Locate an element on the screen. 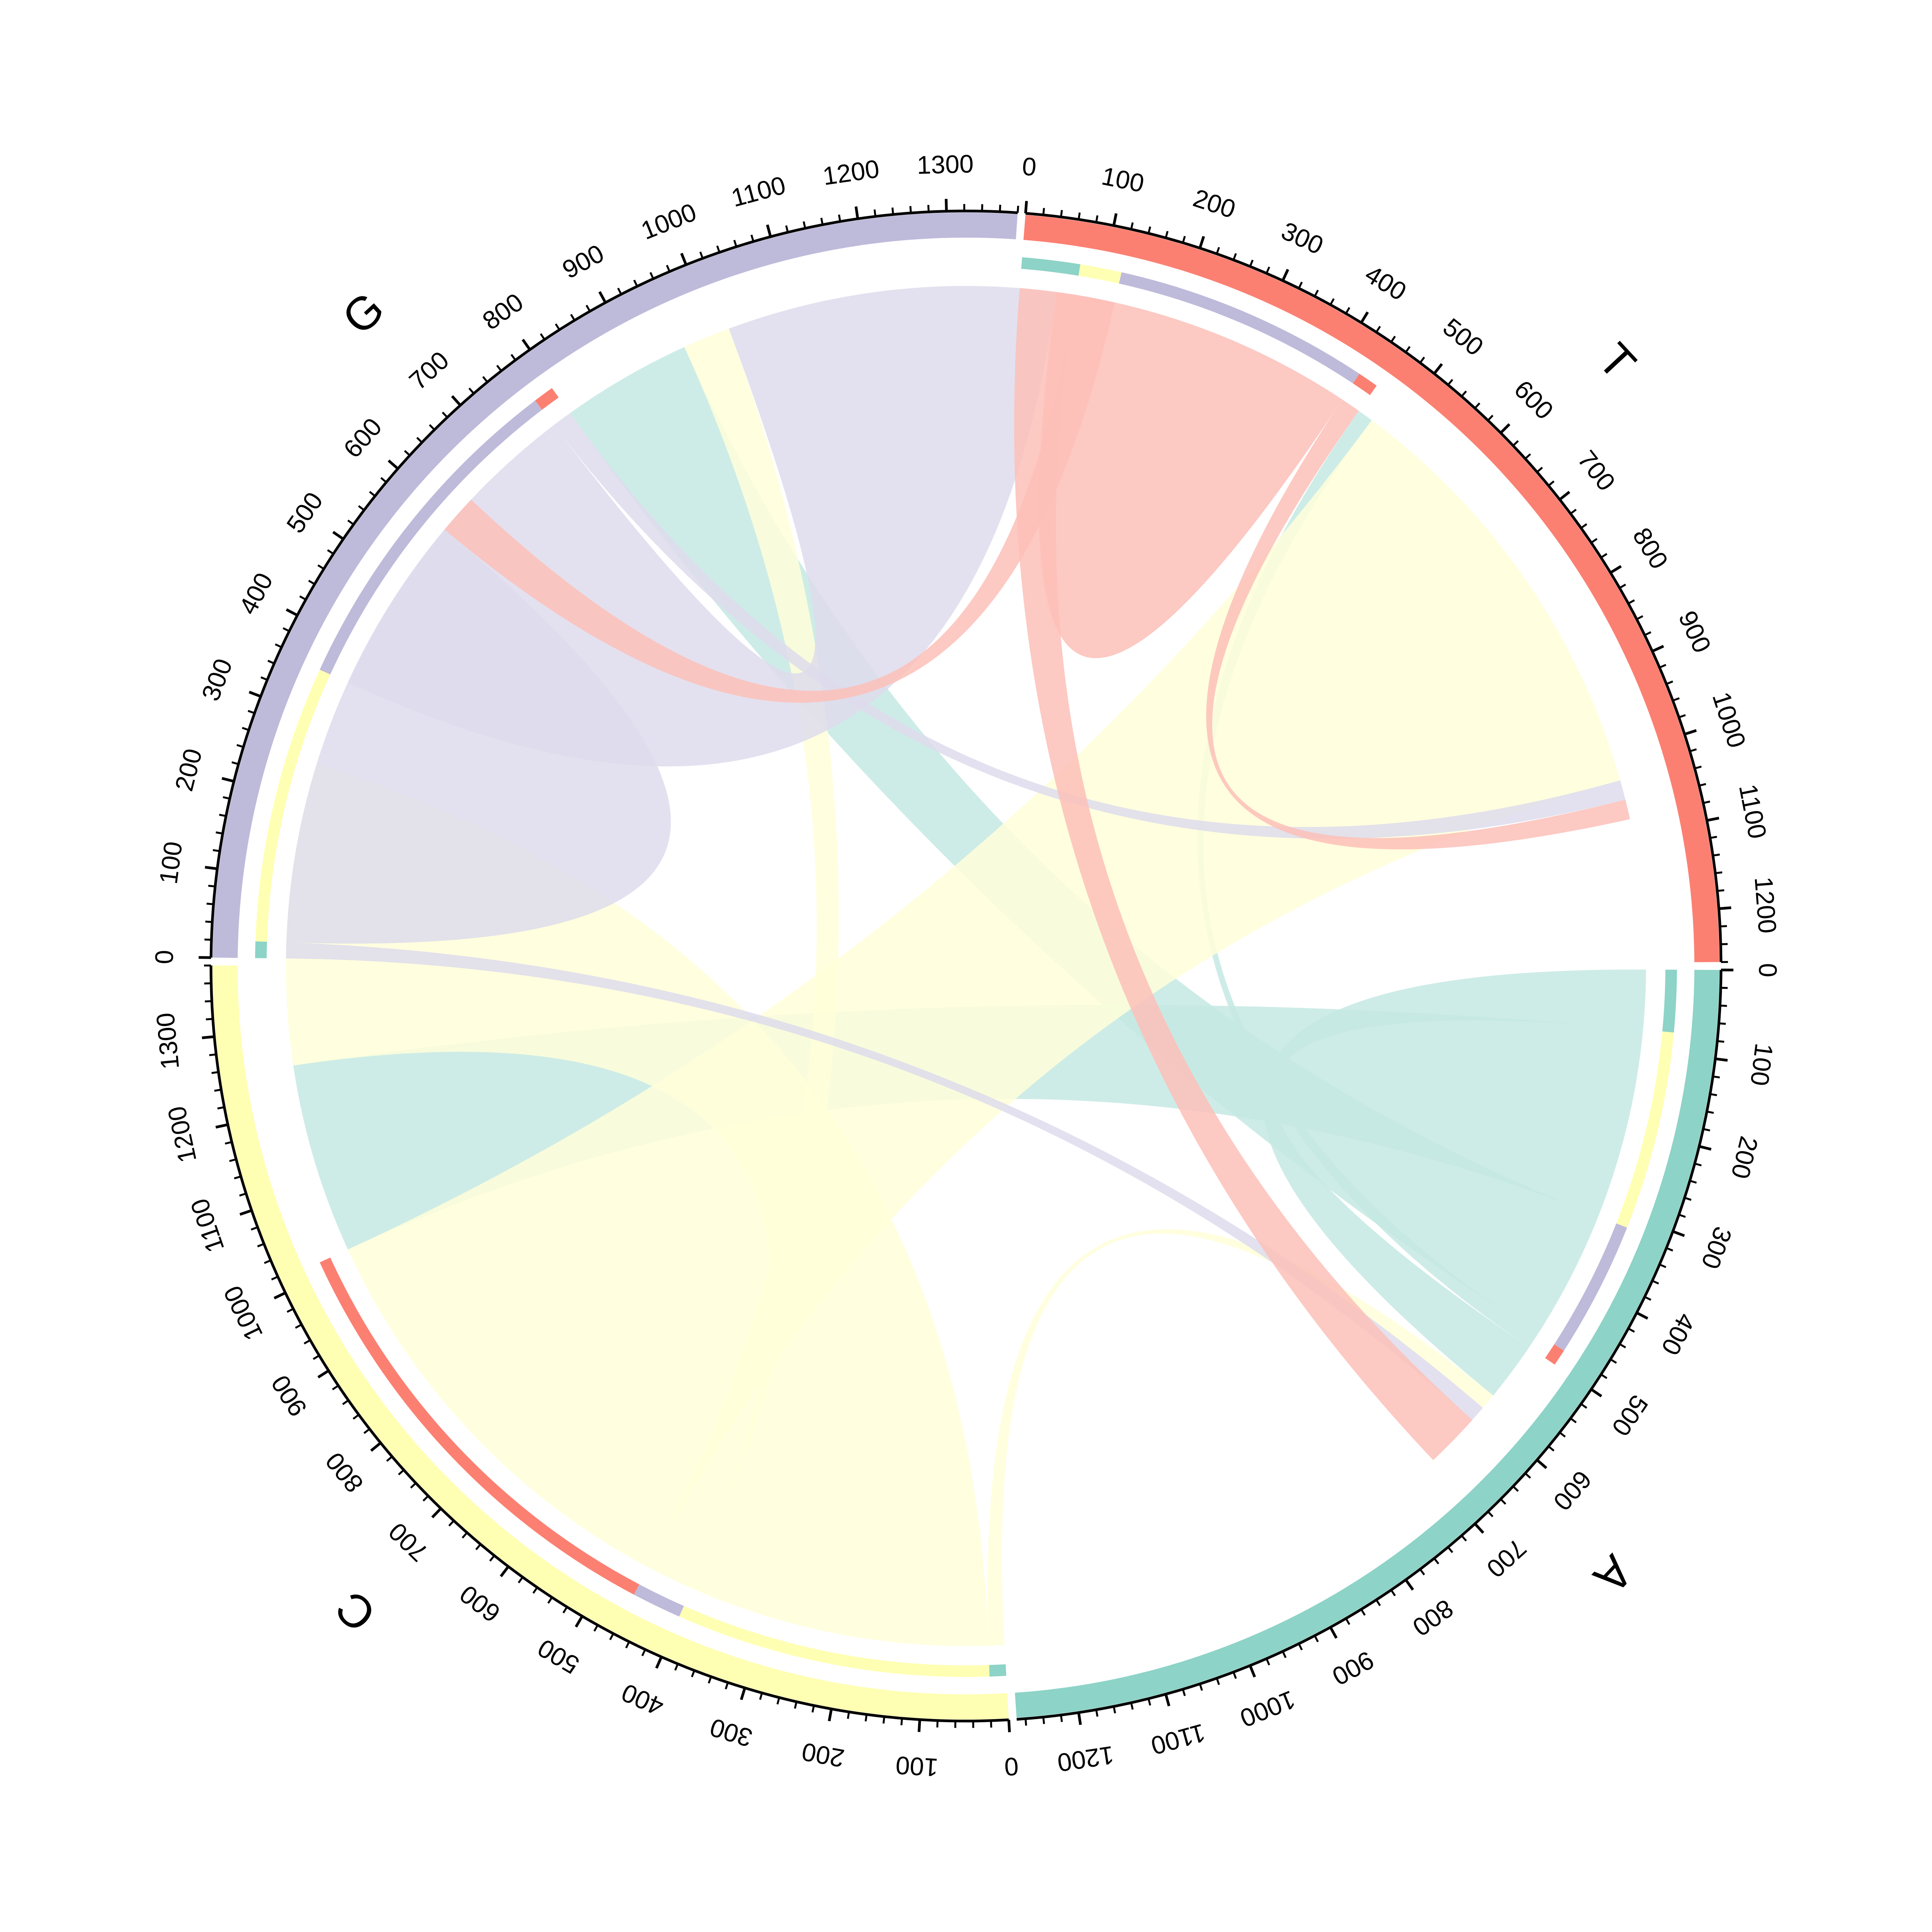  tick-label: 900 is located at coordinates (584, 261).